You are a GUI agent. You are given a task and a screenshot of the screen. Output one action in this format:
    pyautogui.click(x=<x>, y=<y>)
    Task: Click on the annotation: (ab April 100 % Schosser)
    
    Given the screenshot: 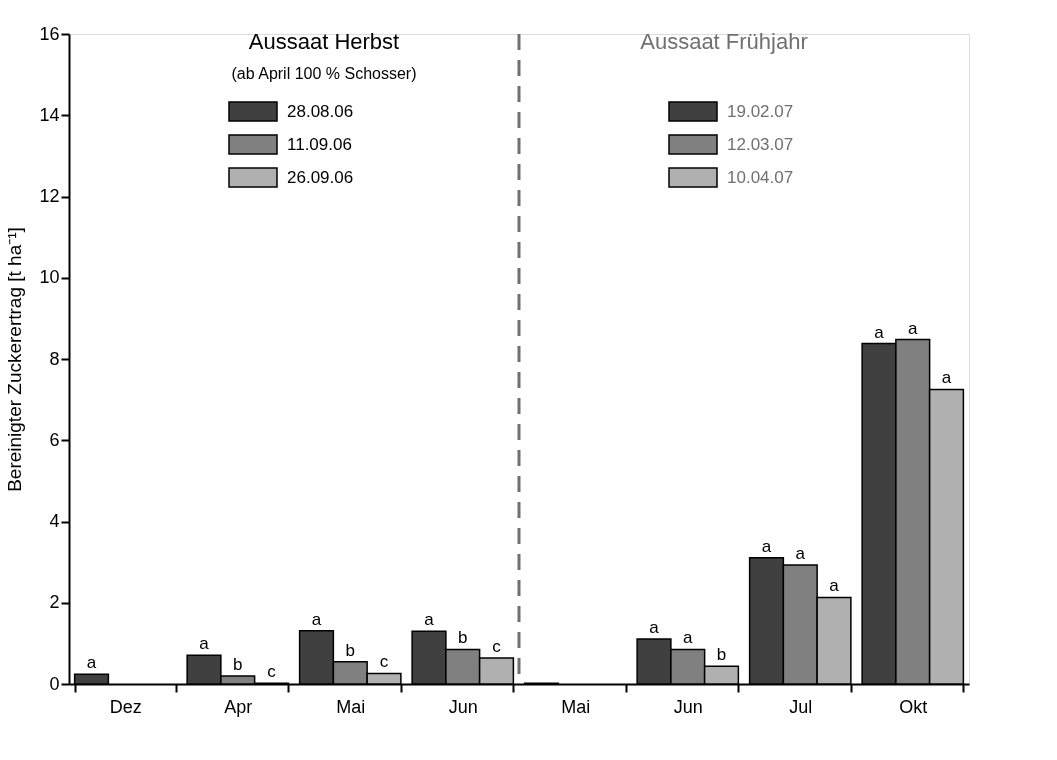 What is the action you would take?
    pyautogui.click(x=324, y=73)
    